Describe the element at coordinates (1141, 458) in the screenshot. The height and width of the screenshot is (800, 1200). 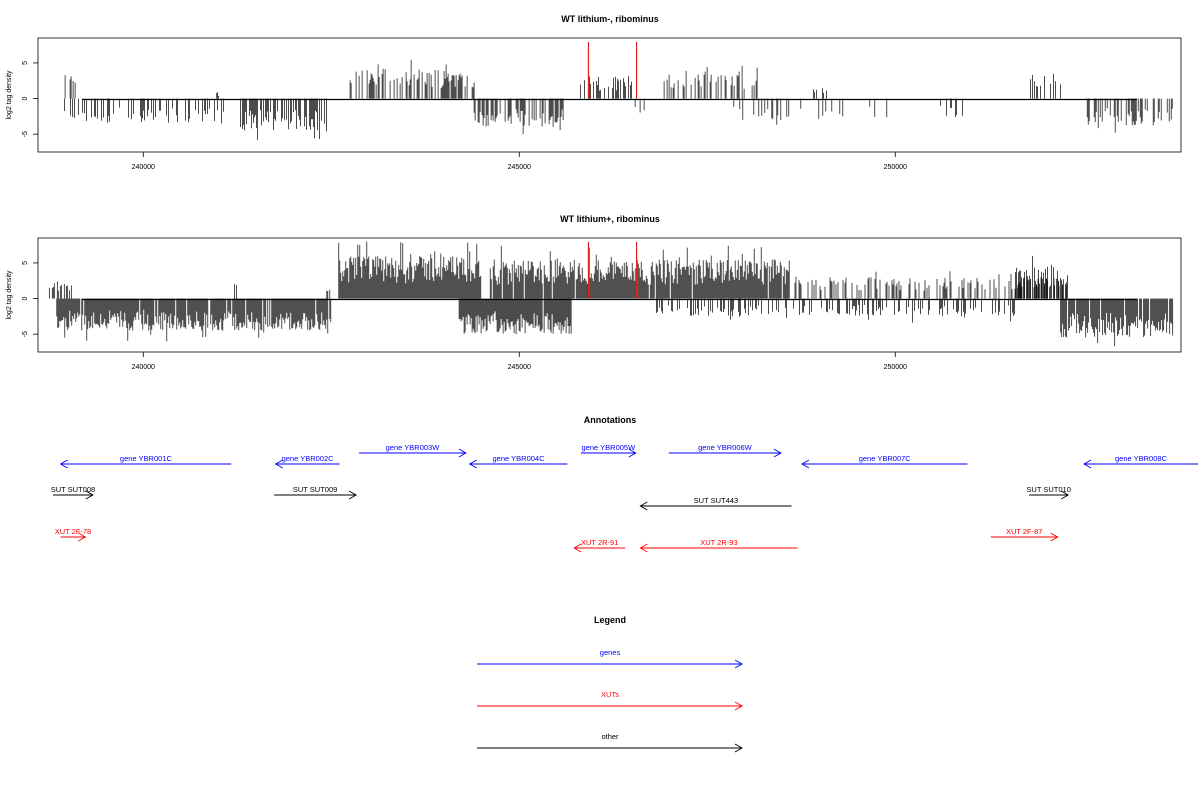
I see `feature-label: gene YBR008C` at that location.